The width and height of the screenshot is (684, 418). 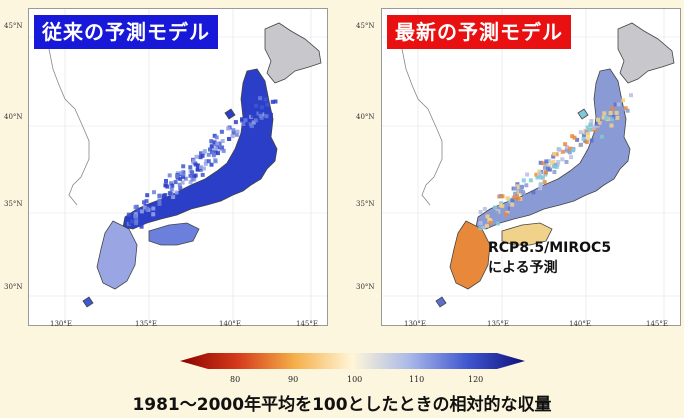 What do you see at coordinates (355, 379) in the screenshot?
I see `colorbar-tick: 100` at bounding box center [355, 379].